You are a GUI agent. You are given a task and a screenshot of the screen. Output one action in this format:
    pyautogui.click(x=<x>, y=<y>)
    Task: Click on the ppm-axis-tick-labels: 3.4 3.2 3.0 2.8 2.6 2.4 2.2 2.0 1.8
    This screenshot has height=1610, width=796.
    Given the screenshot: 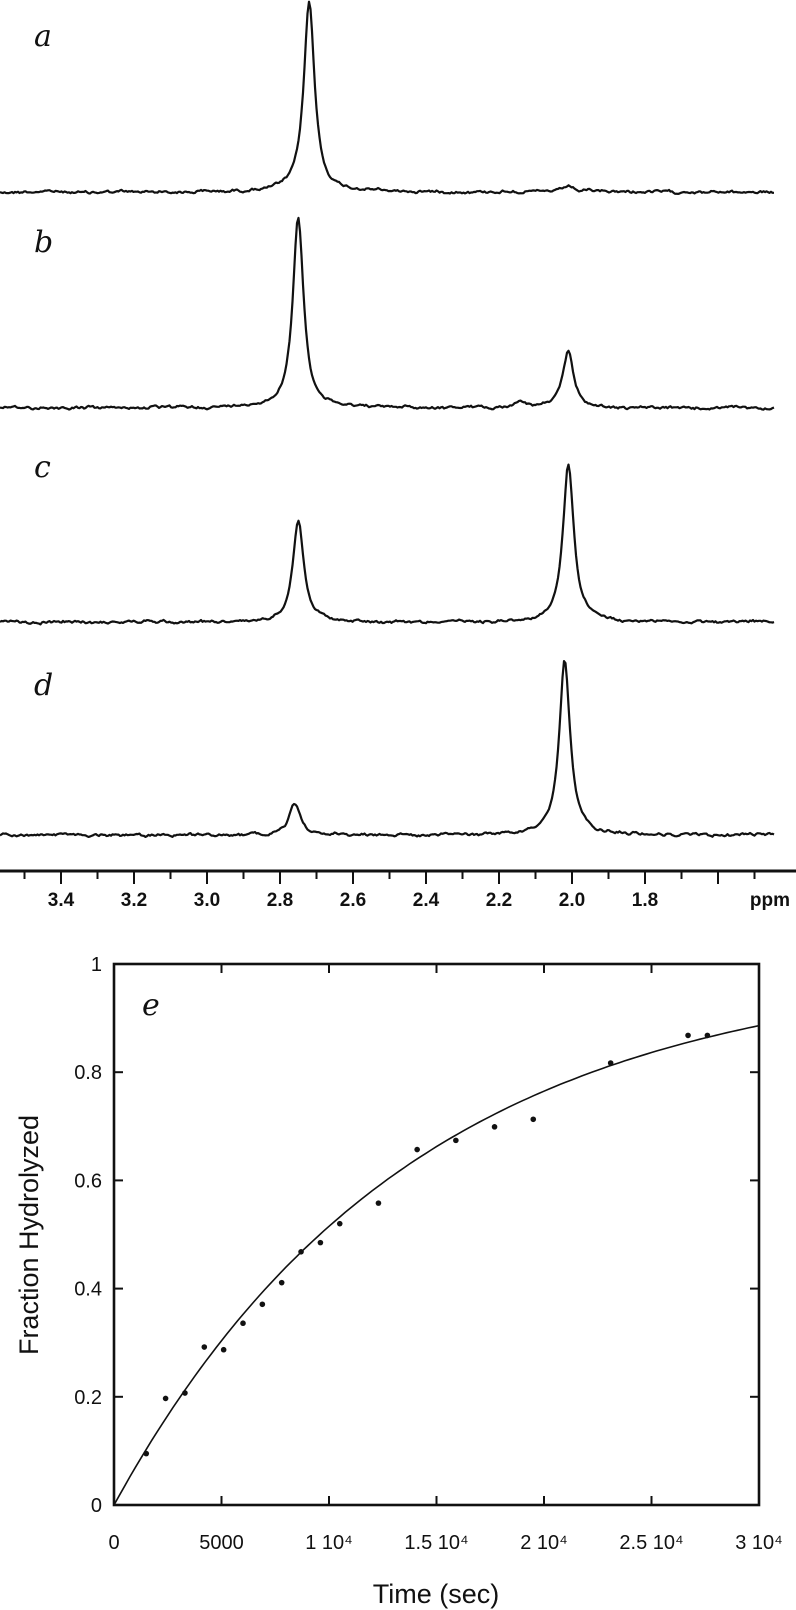 What is the action you would take?
    pyautogui.click(x=353, y=900)
    